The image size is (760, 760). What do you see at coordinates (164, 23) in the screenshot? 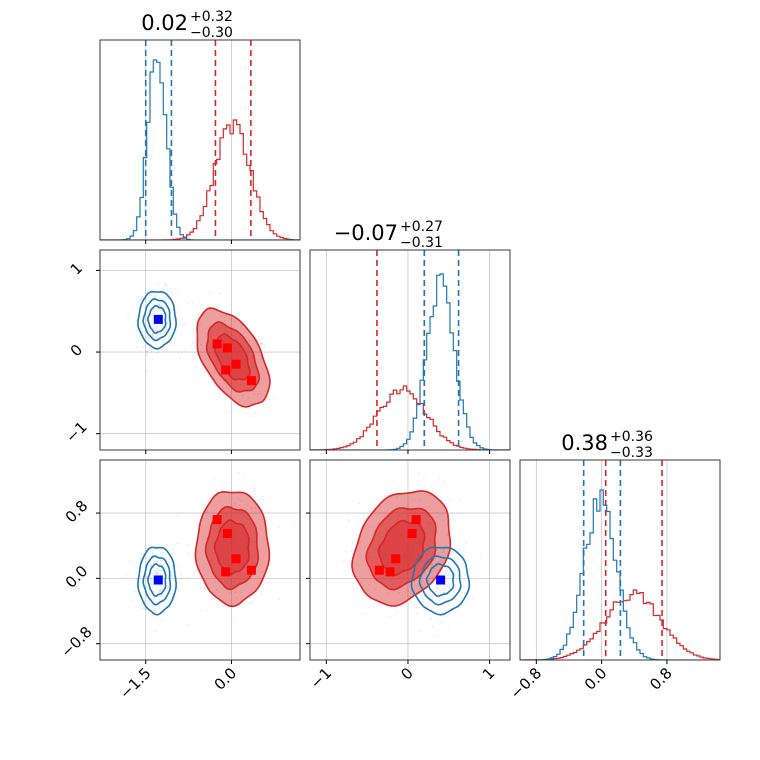
I see `title-value: 0.02` at bounding box center [164, 23].